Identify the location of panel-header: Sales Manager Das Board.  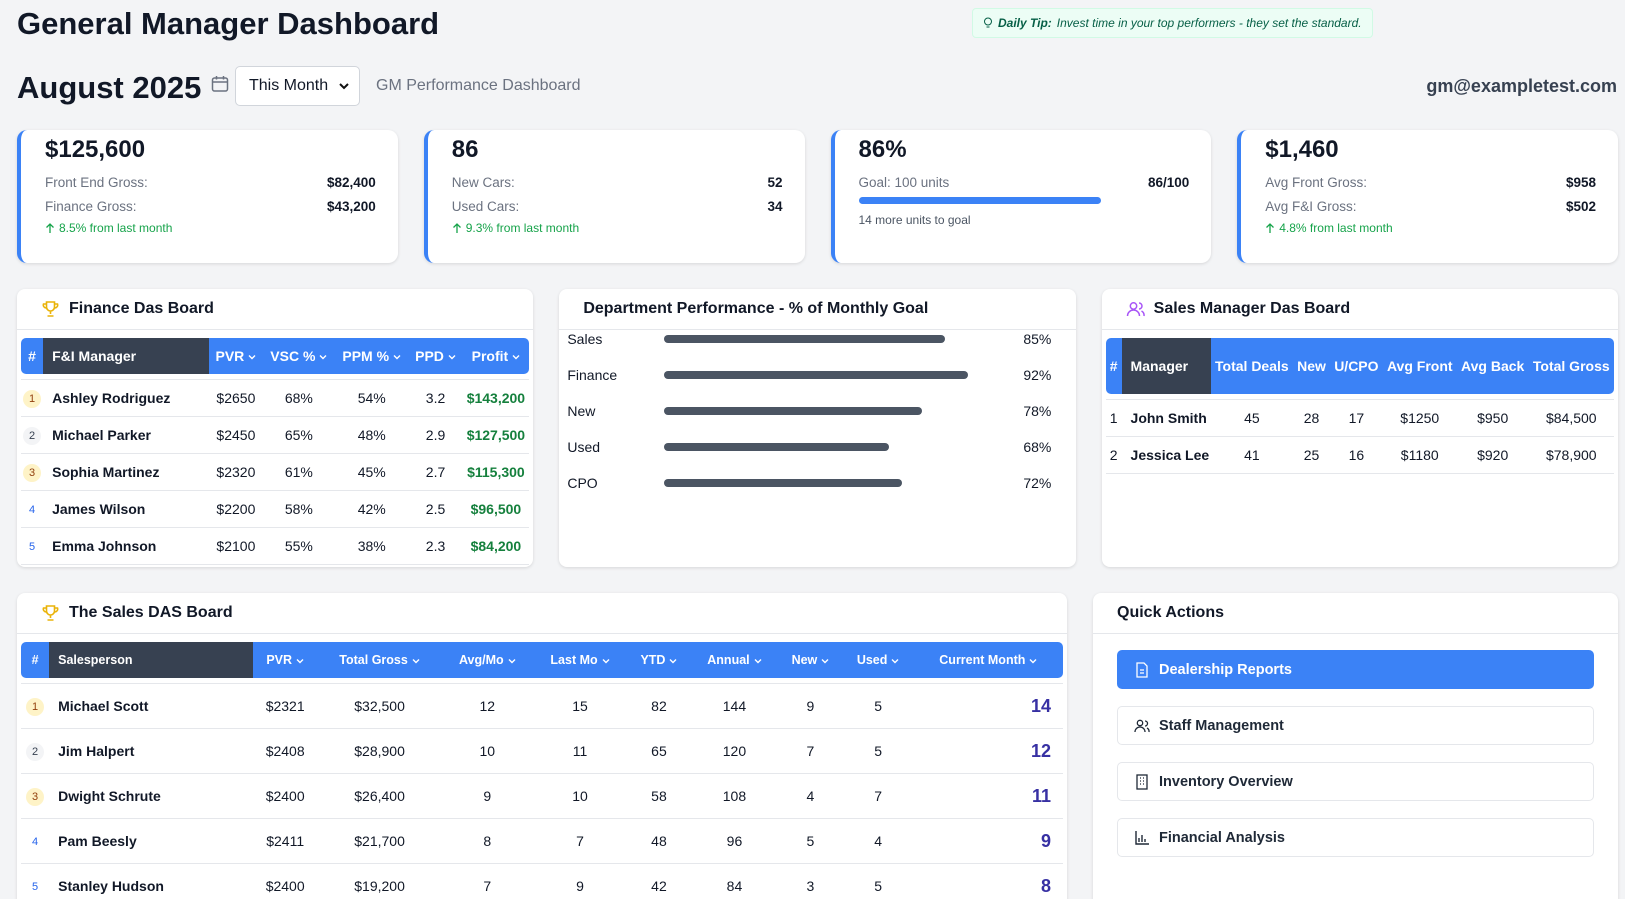
(1359, 309).